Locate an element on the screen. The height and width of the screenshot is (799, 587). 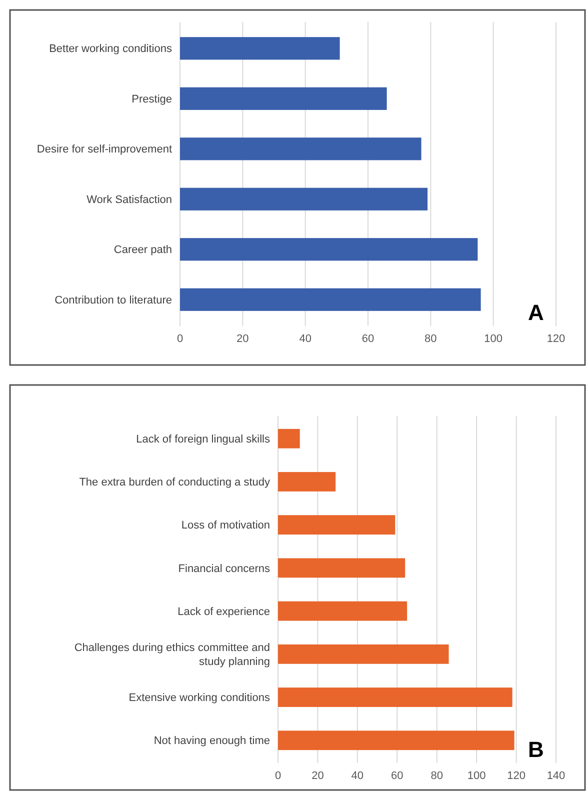
y-tick-label: Lack of foreign lingual skills is located at coordinates (203, 439).